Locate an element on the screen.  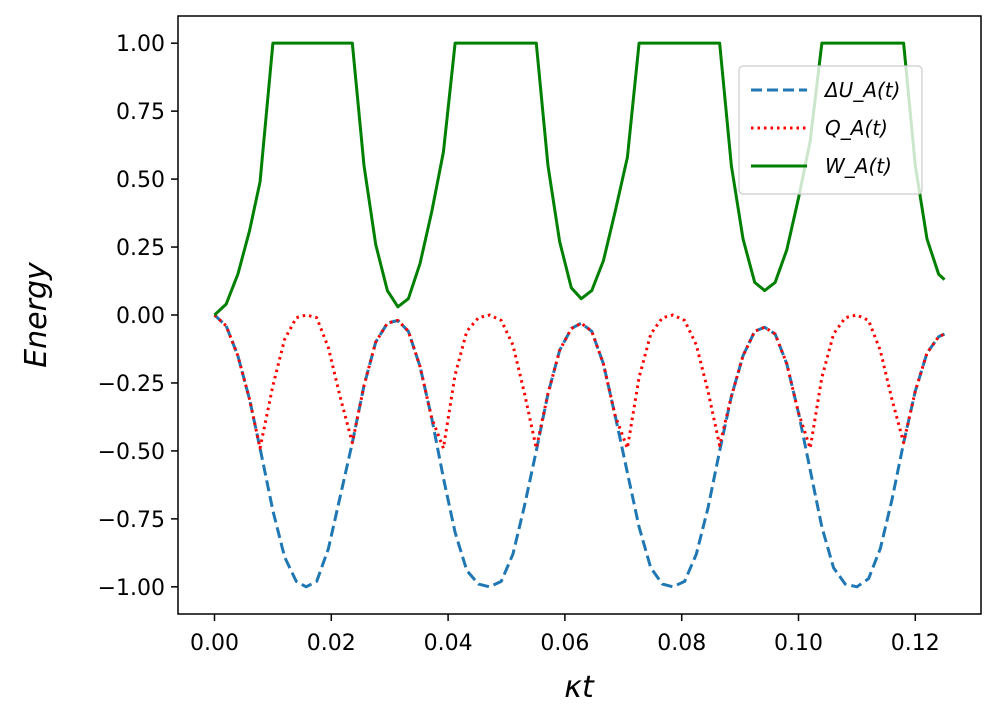
y-tick-label: −0.25 is located at coordinates (131, 384).